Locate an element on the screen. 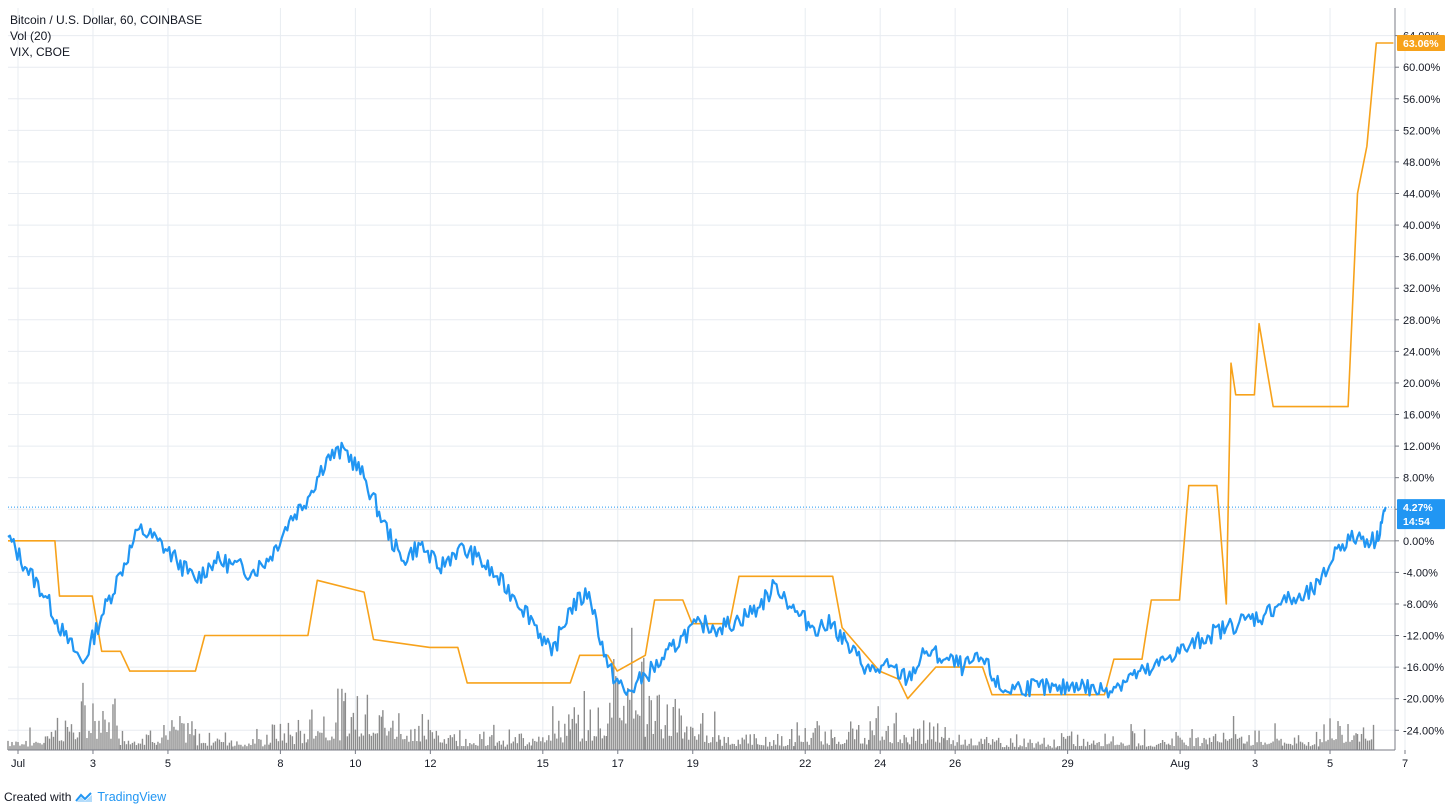 This screenshot has height=809, width=1456. x-tick-label: 17 is located at coordinates (618, 764).